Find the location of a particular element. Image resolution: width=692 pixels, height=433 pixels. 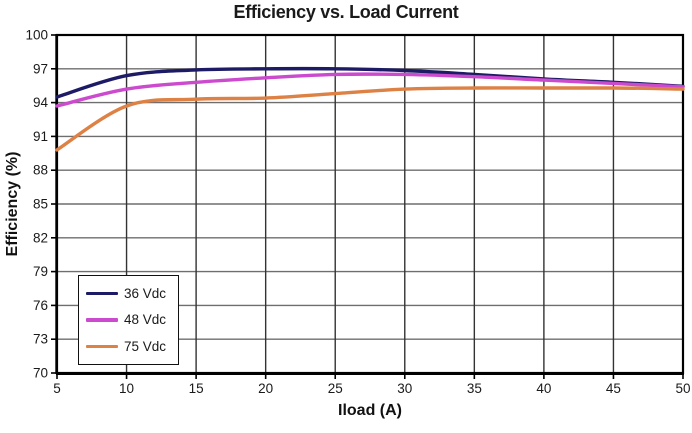

legend-item: 75 Vdc is located at coordinates (132, 346).